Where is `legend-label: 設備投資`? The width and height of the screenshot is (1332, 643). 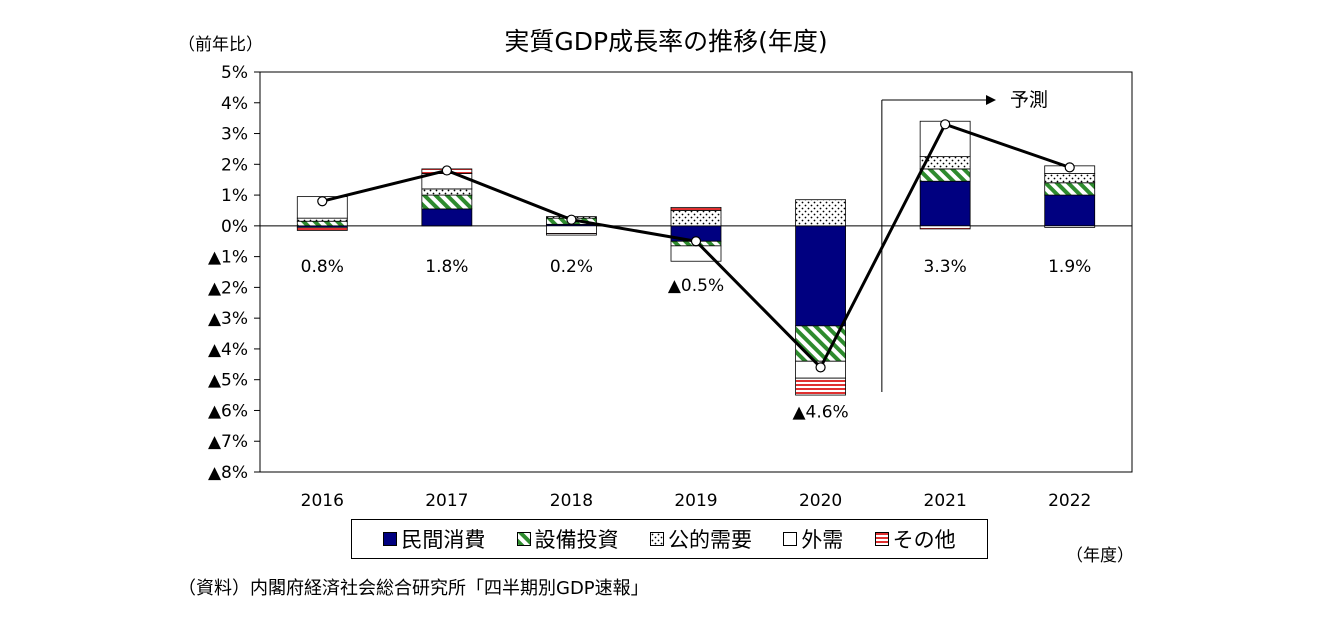 legend-label: 設備投資 is located at coordinates (576, 540).